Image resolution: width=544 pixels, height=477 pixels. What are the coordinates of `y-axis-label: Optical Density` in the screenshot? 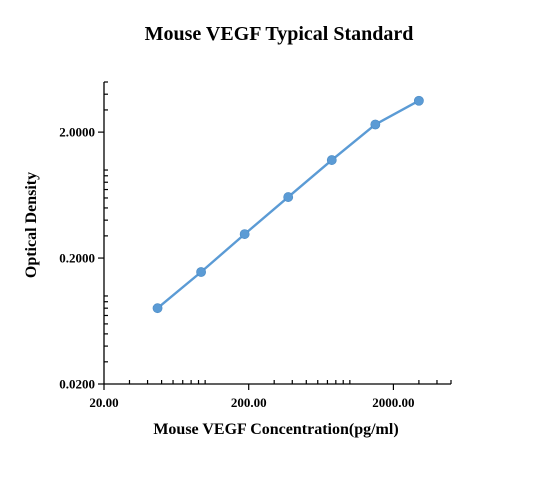 It's located at (31, 225).